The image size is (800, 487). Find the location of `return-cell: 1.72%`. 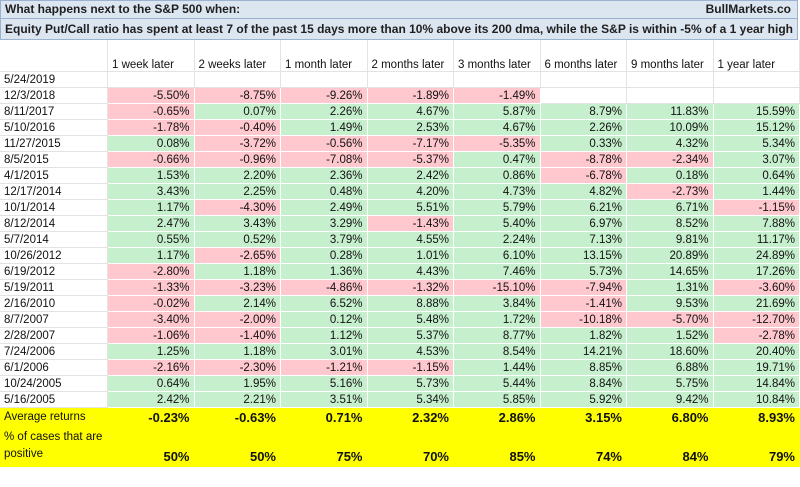

return-cell: 1.72% is located at coordinates (497, 320).